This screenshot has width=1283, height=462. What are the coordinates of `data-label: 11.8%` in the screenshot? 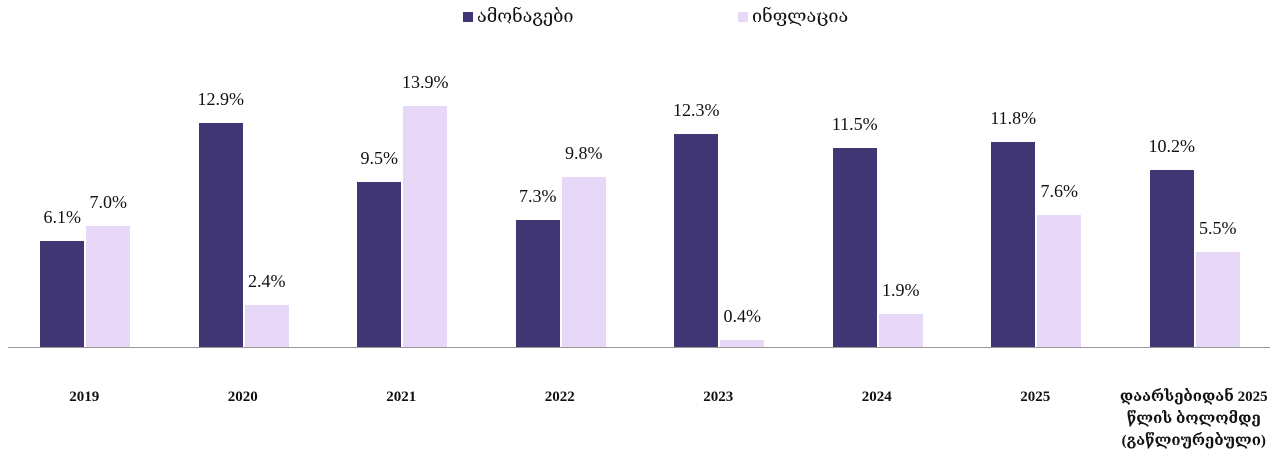 It's located at (1013, 118).